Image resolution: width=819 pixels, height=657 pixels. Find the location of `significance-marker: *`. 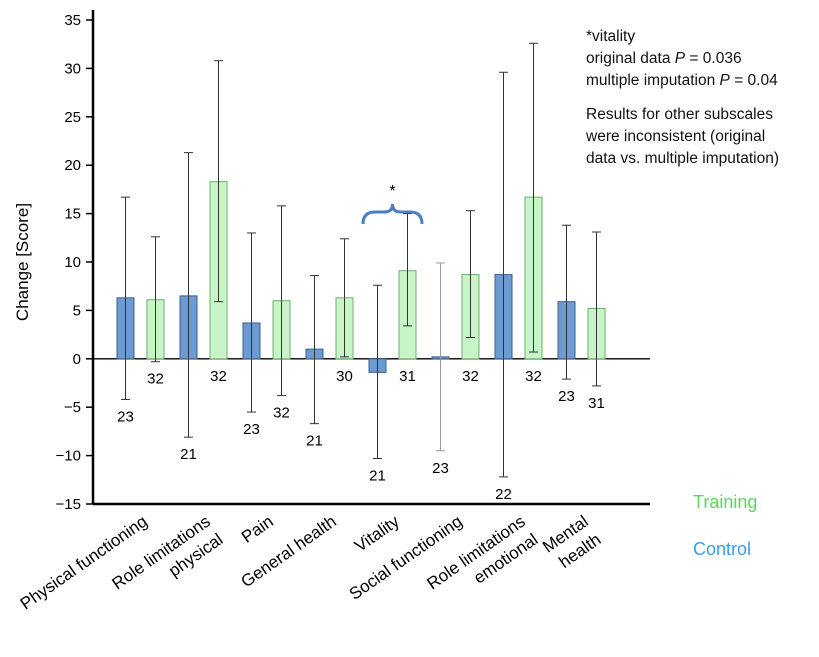

significance-marker: * is located at coordinates (392, 191).